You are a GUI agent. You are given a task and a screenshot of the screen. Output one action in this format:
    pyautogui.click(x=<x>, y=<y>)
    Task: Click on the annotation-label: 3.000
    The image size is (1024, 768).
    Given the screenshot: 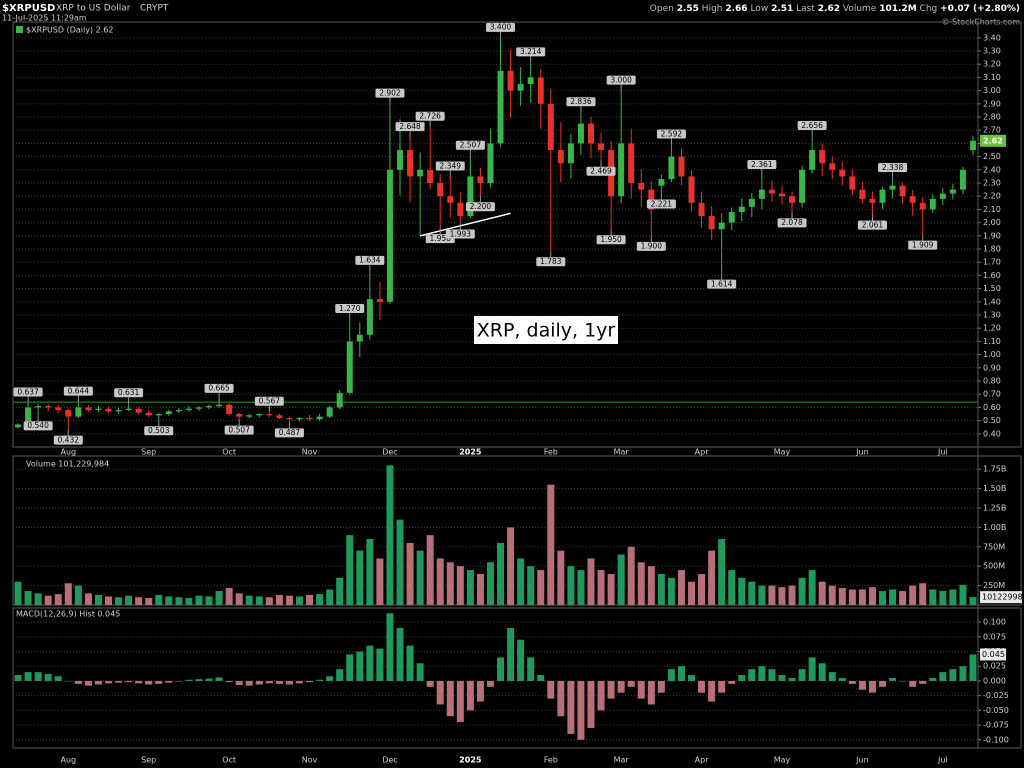 What is the action you would take?
    pyautogui.click(x=621, y=79)
    